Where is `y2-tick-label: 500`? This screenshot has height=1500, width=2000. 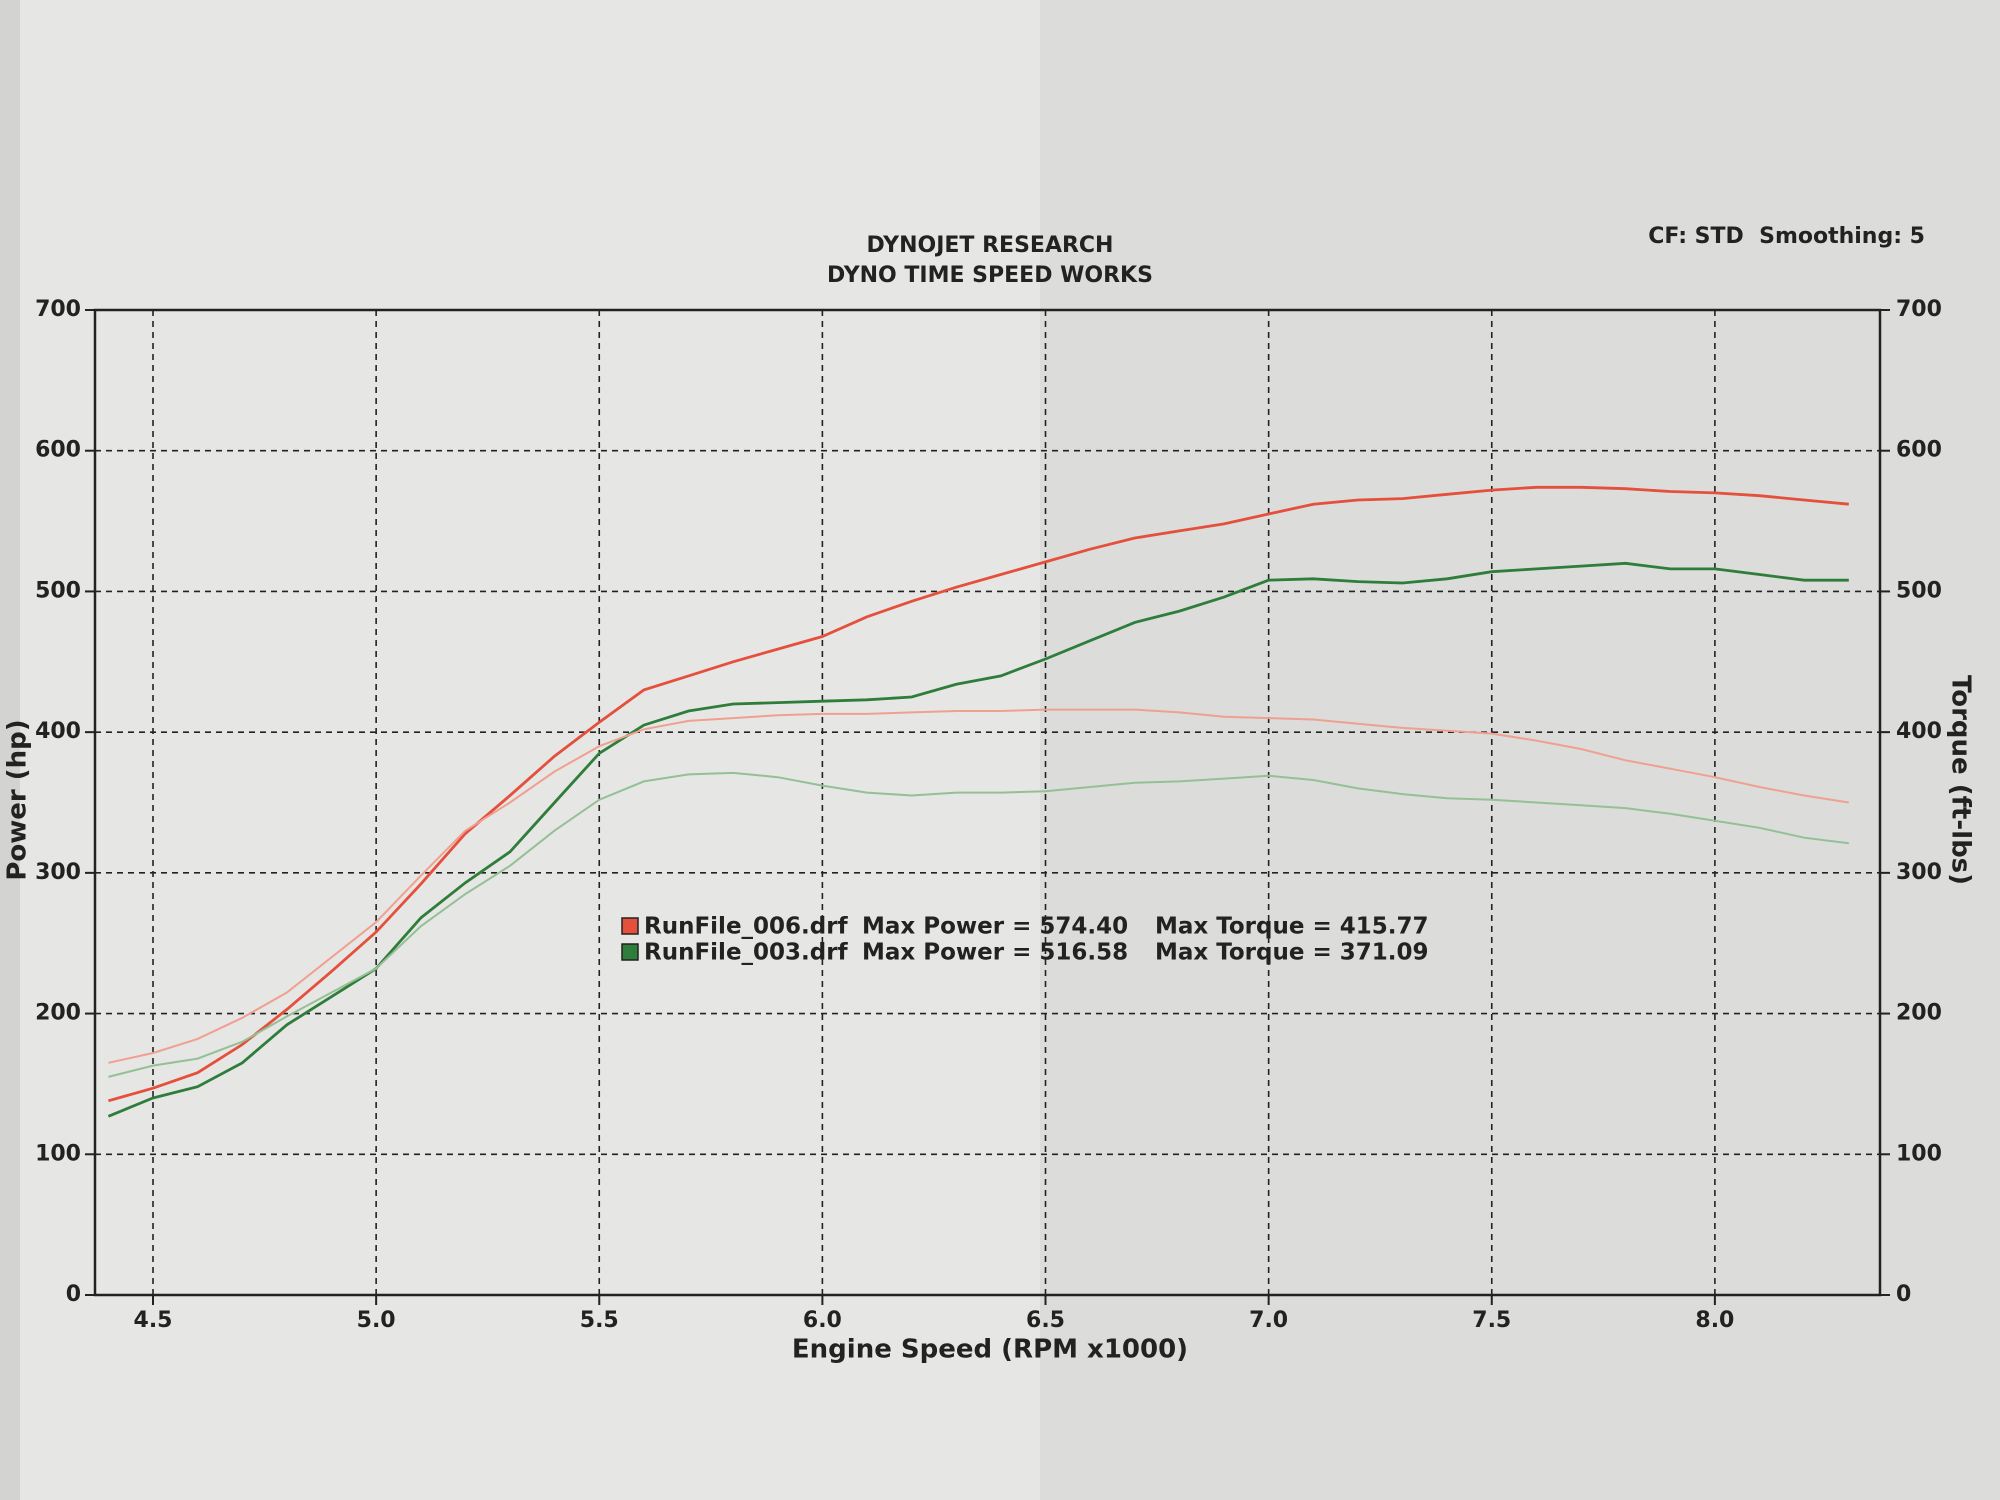
y2-tick-label: 500 is located at coordinates (1919, 590).